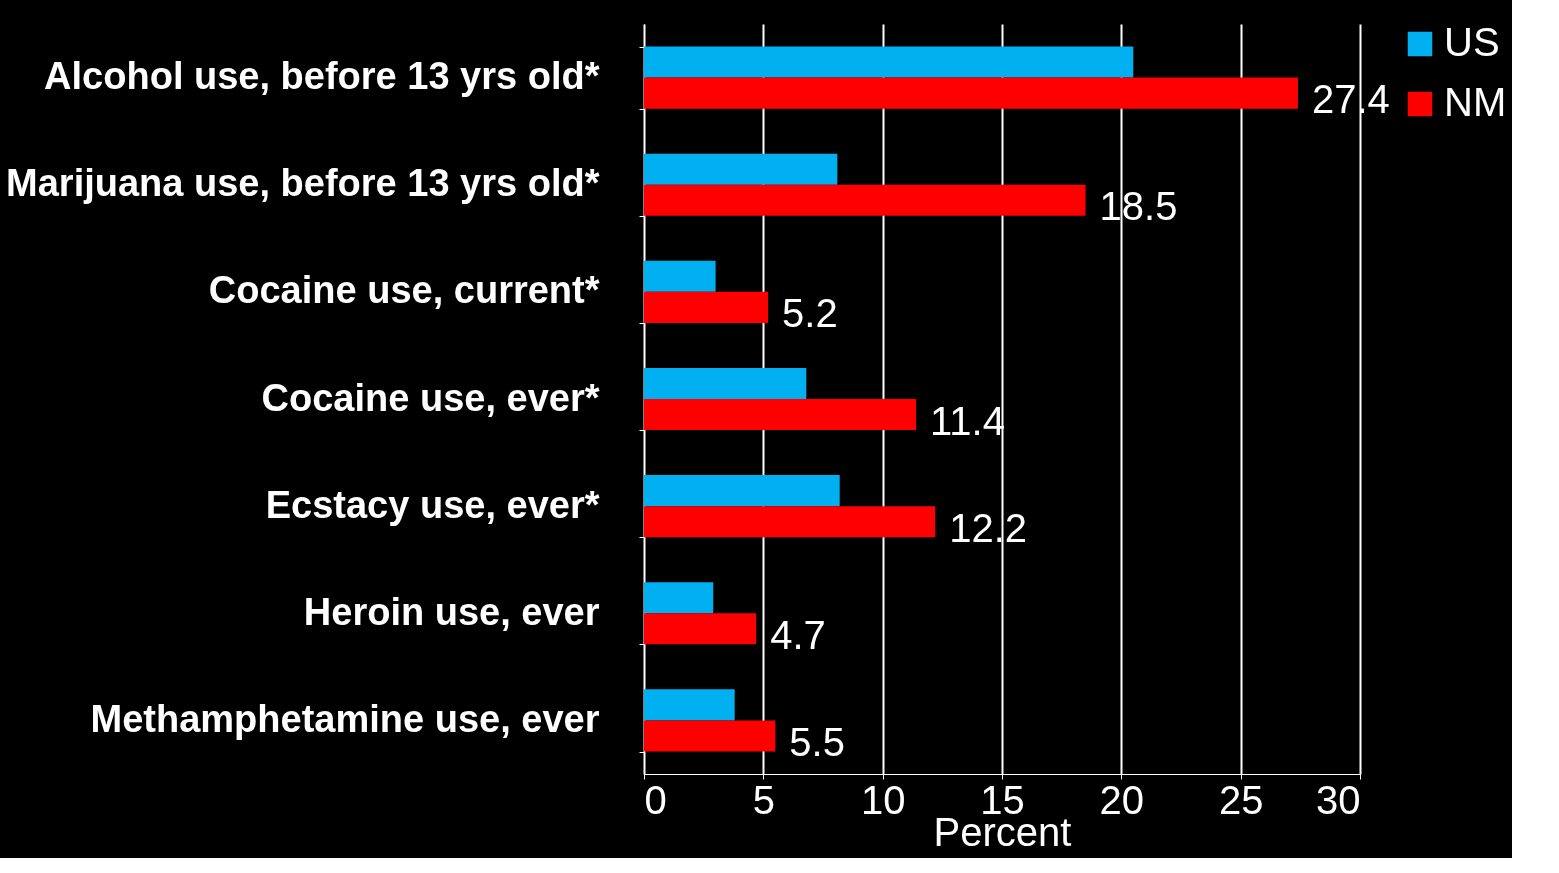 The image size is (1559, 873). Describe the element at coordinates (430, 397) in the screenshot. I see `y-tick-label: Cocaine use, ever*` at that location.